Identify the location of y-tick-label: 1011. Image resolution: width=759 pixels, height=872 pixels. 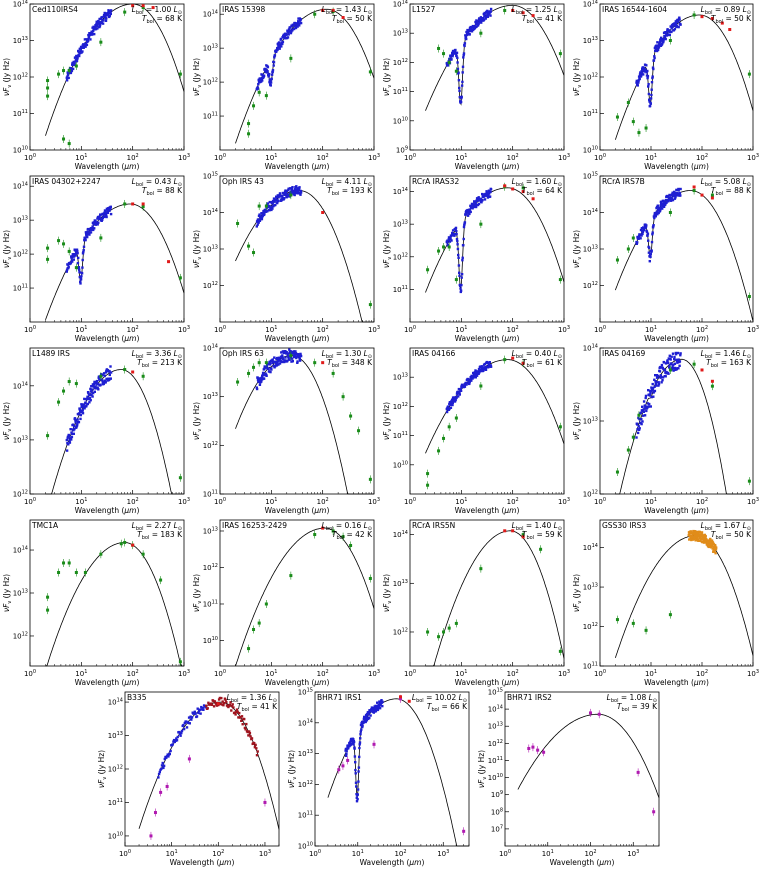
(210, 116).